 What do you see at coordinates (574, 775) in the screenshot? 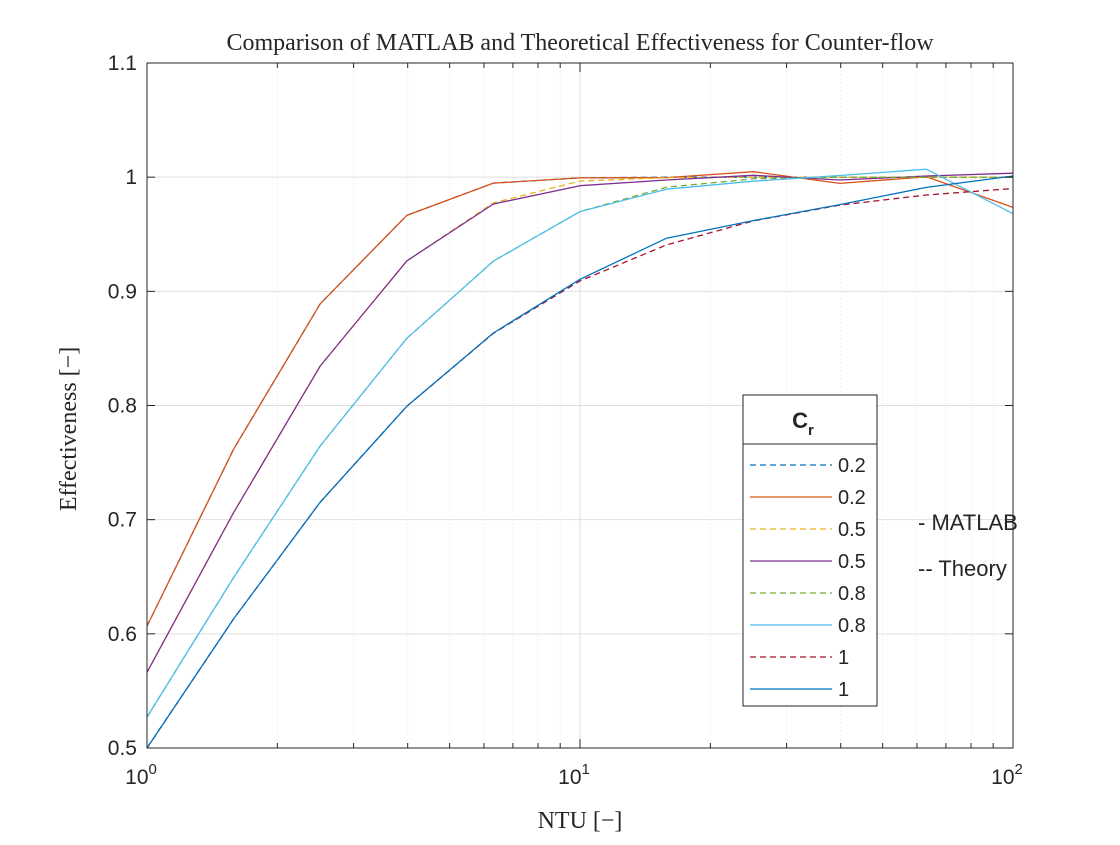
I see `x-tick-label: 10¹` at bounding box center [574, 775].